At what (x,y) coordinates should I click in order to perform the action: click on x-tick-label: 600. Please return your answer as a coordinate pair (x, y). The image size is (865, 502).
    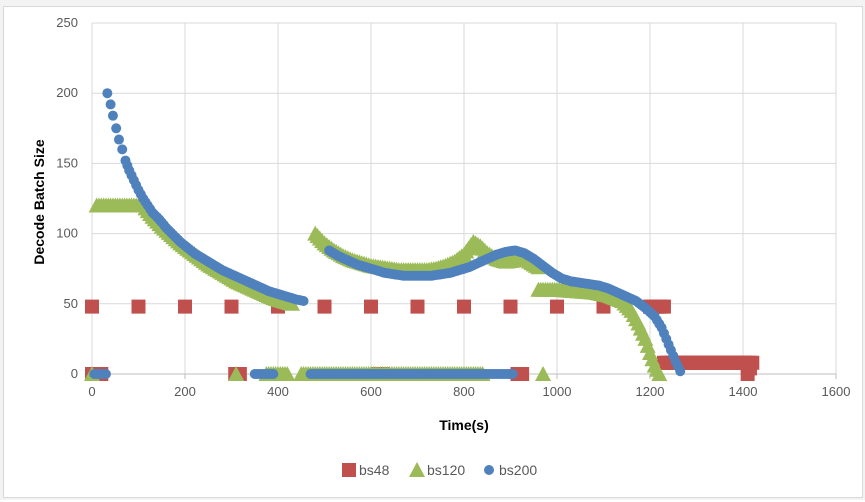
    Looking at the image, I should click on (371, 391).